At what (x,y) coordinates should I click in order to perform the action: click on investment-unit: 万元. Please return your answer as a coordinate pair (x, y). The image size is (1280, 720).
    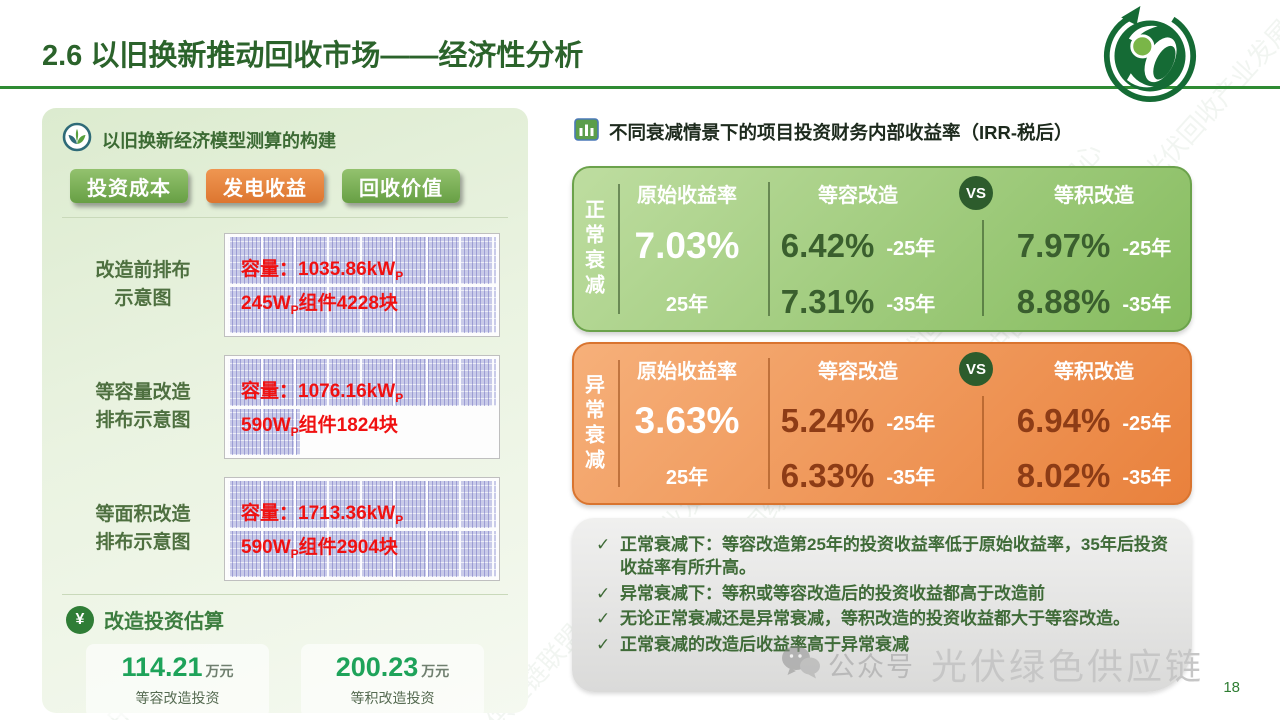
    Looking at the image, I should click on (435, 671).